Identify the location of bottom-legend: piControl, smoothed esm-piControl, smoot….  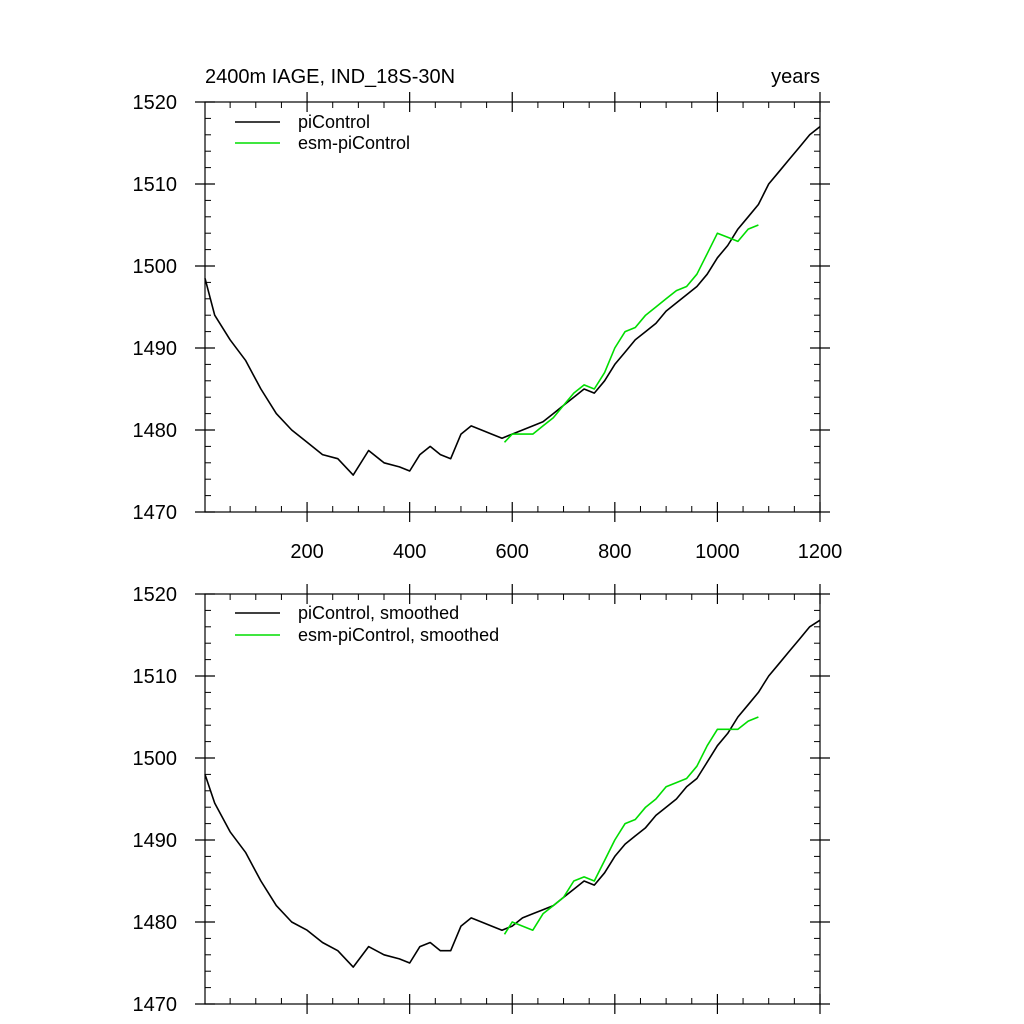
(367, 624).